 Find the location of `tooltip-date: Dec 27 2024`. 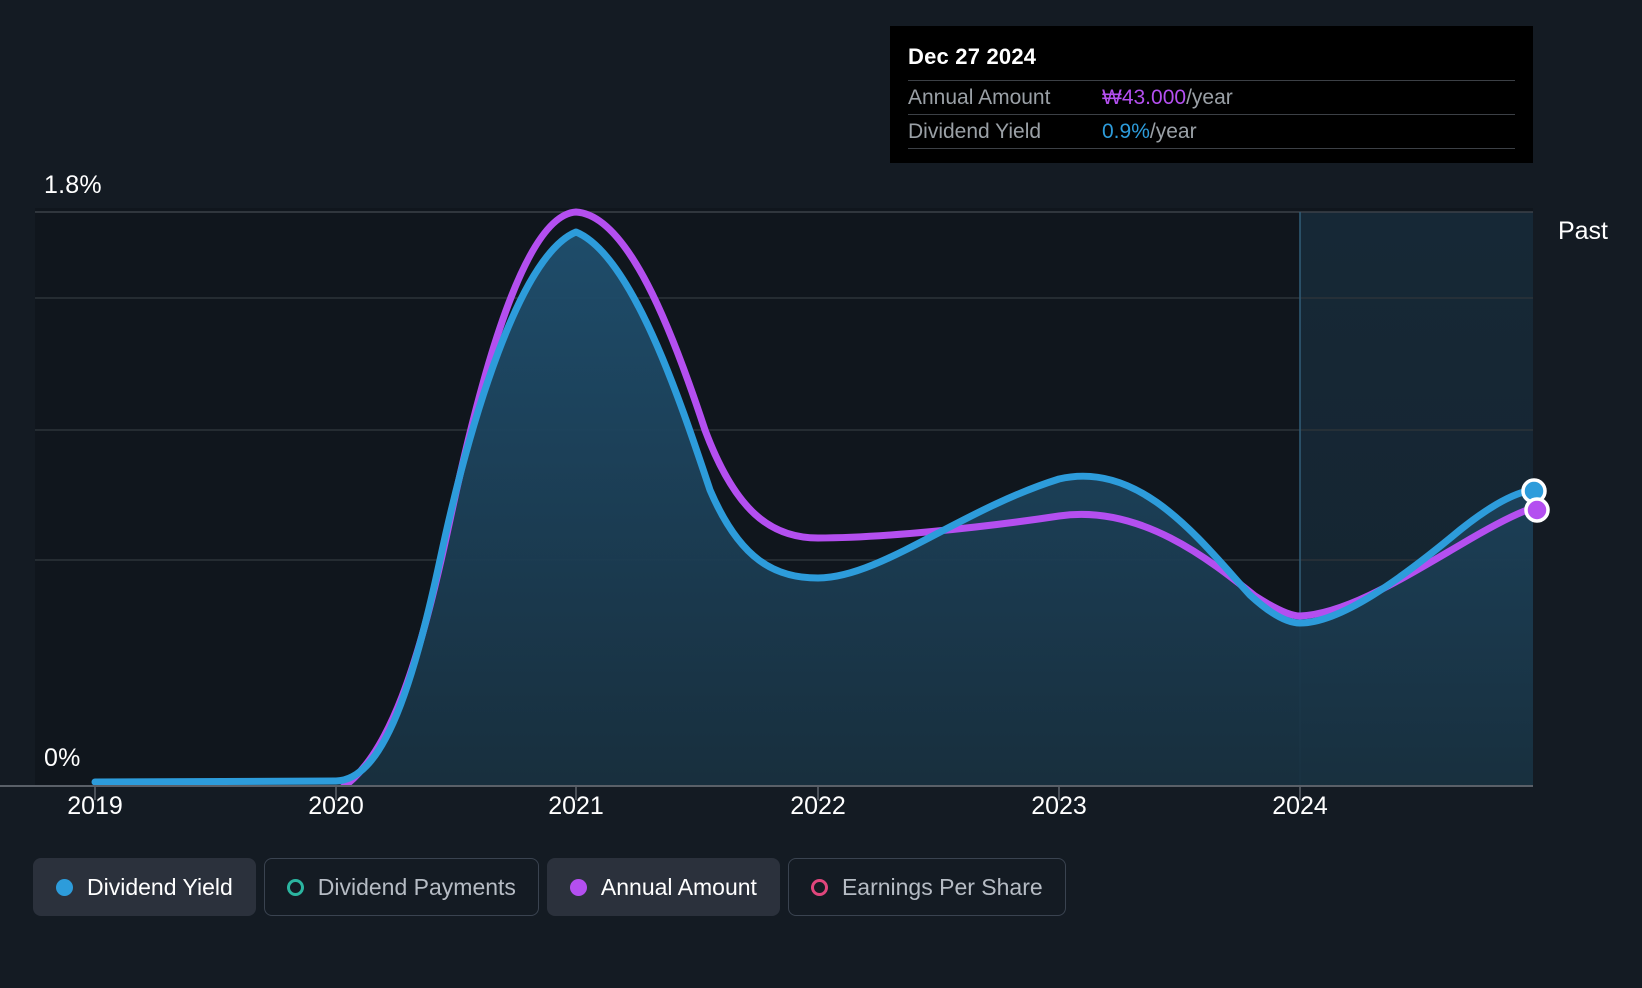

tooltip-date: Dec 27 2024 is located at coordinates (972, 56).